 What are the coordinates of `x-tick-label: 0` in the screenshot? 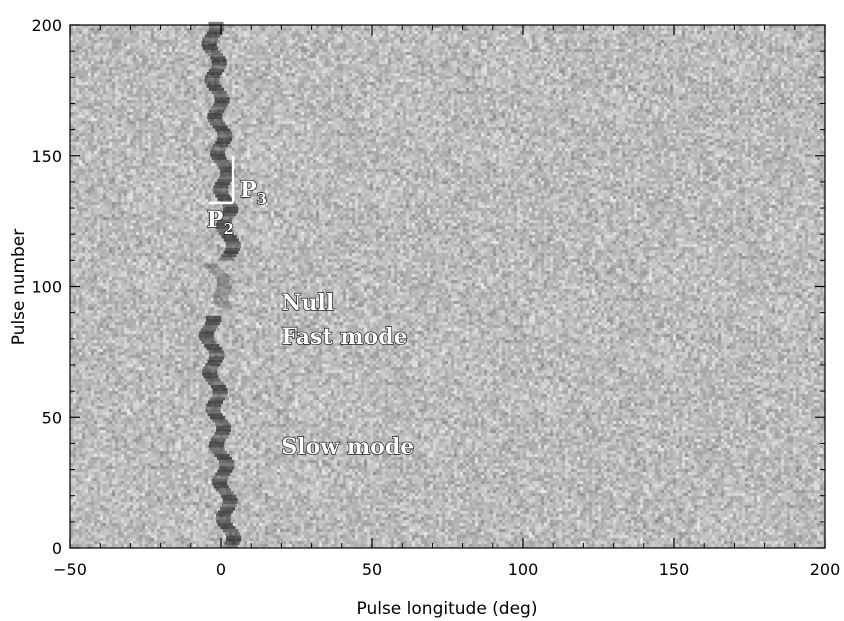 It's located at (221, 569).